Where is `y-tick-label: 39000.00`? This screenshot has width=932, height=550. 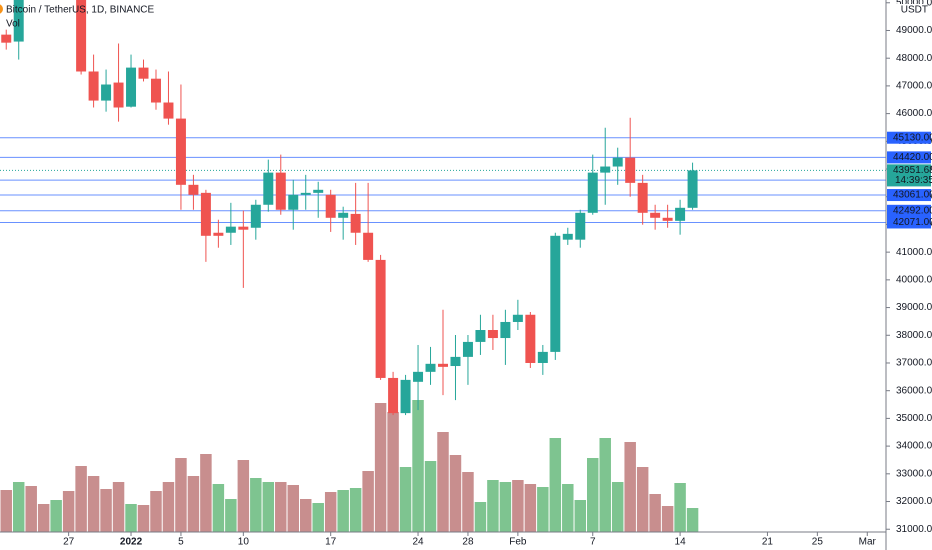 y-tick-label: 39000.00 is located at coordinates (914, 307).